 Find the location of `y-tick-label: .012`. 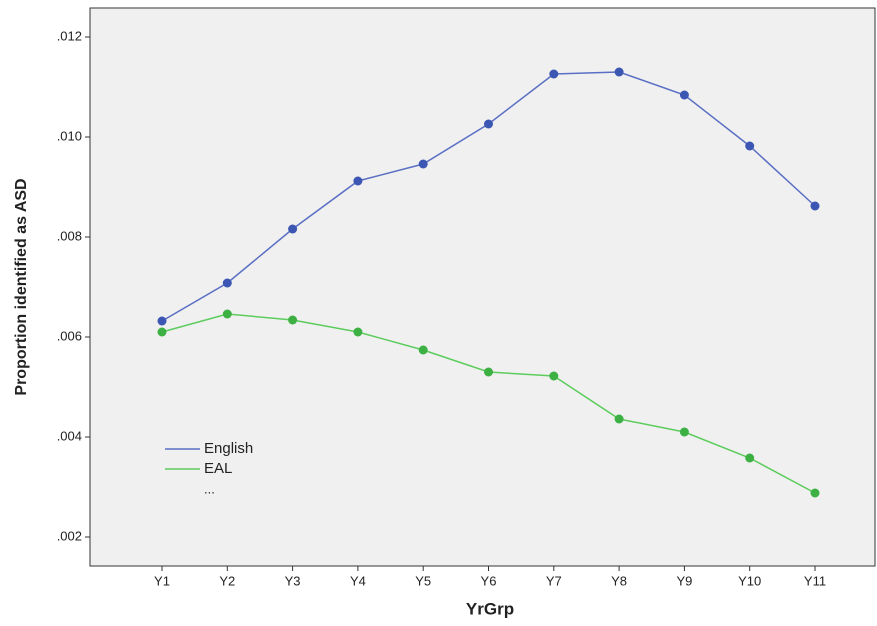

y-tick-label: .012 is located at coordinates (69, 35).